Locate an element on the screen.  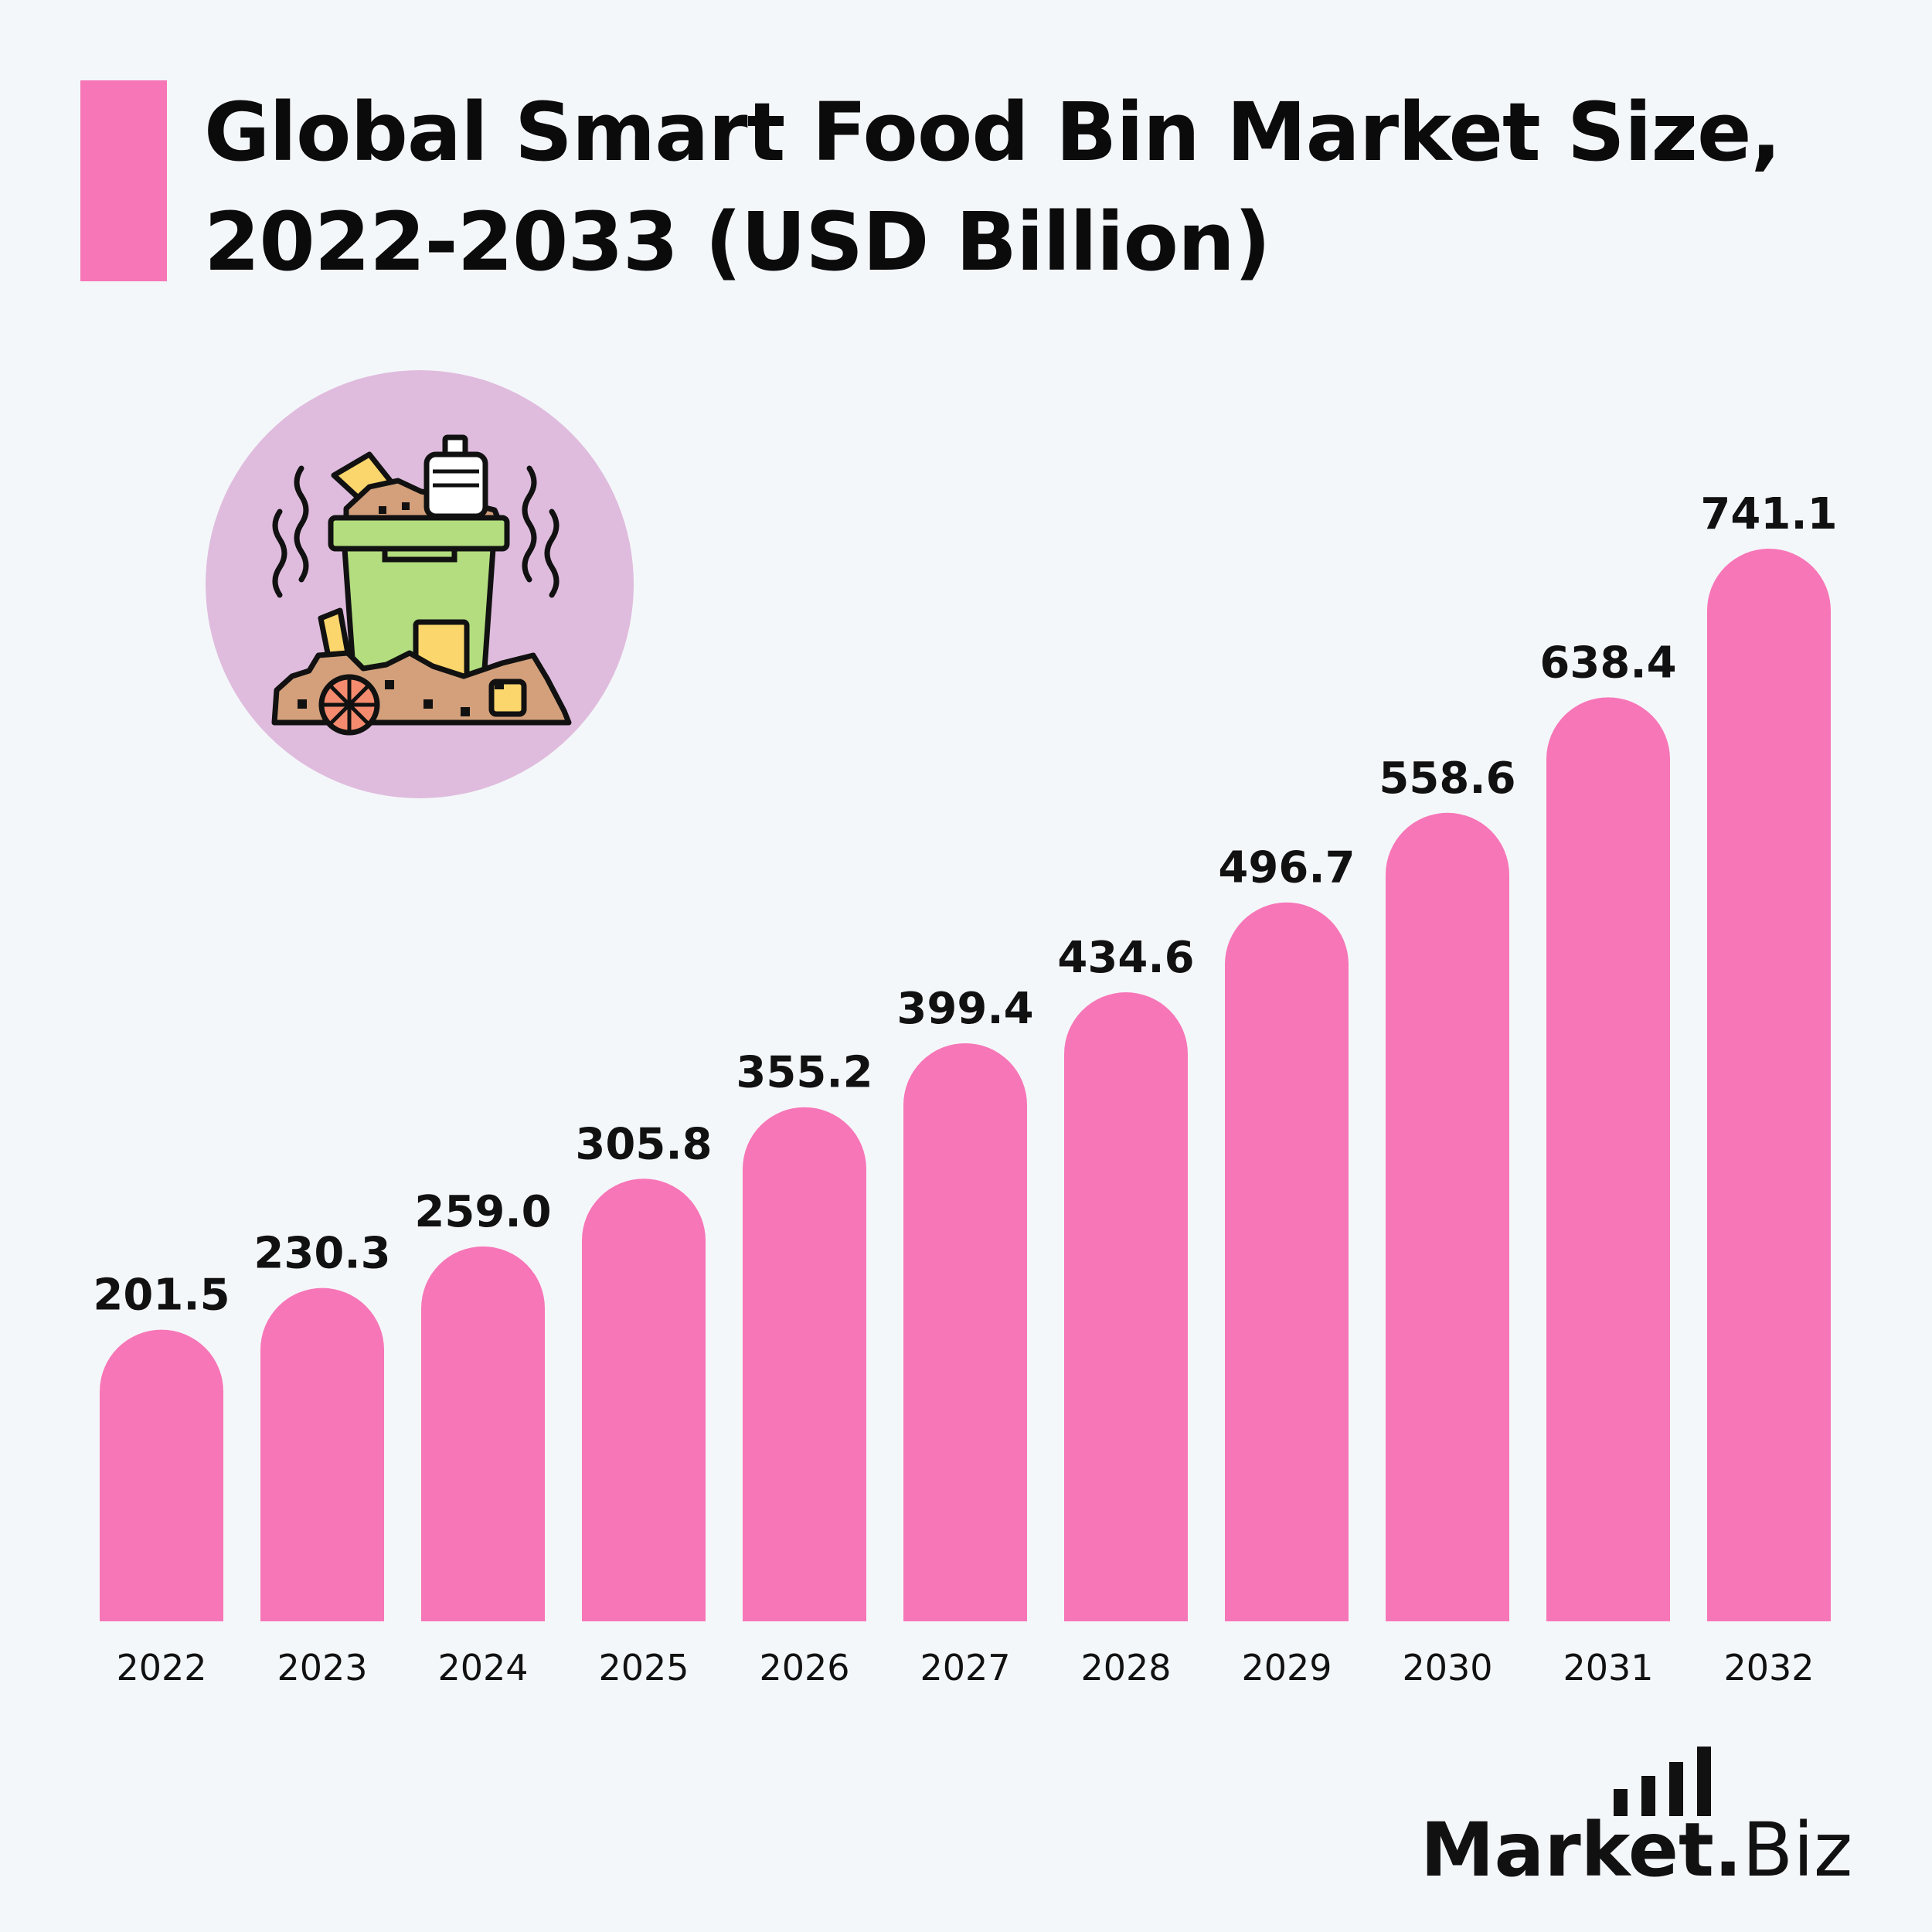
value-label-2032: 741.1 is located at coordinates (1769, 514).